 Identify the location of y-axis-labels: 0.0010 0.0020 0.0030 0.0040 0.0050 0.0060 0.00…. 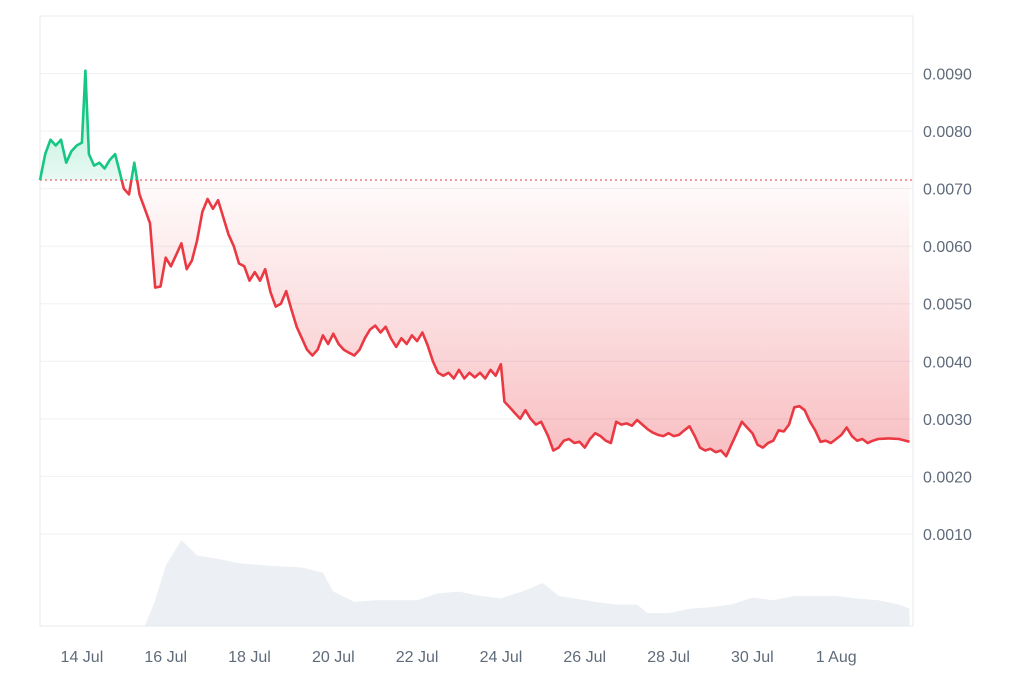
(947, 305).